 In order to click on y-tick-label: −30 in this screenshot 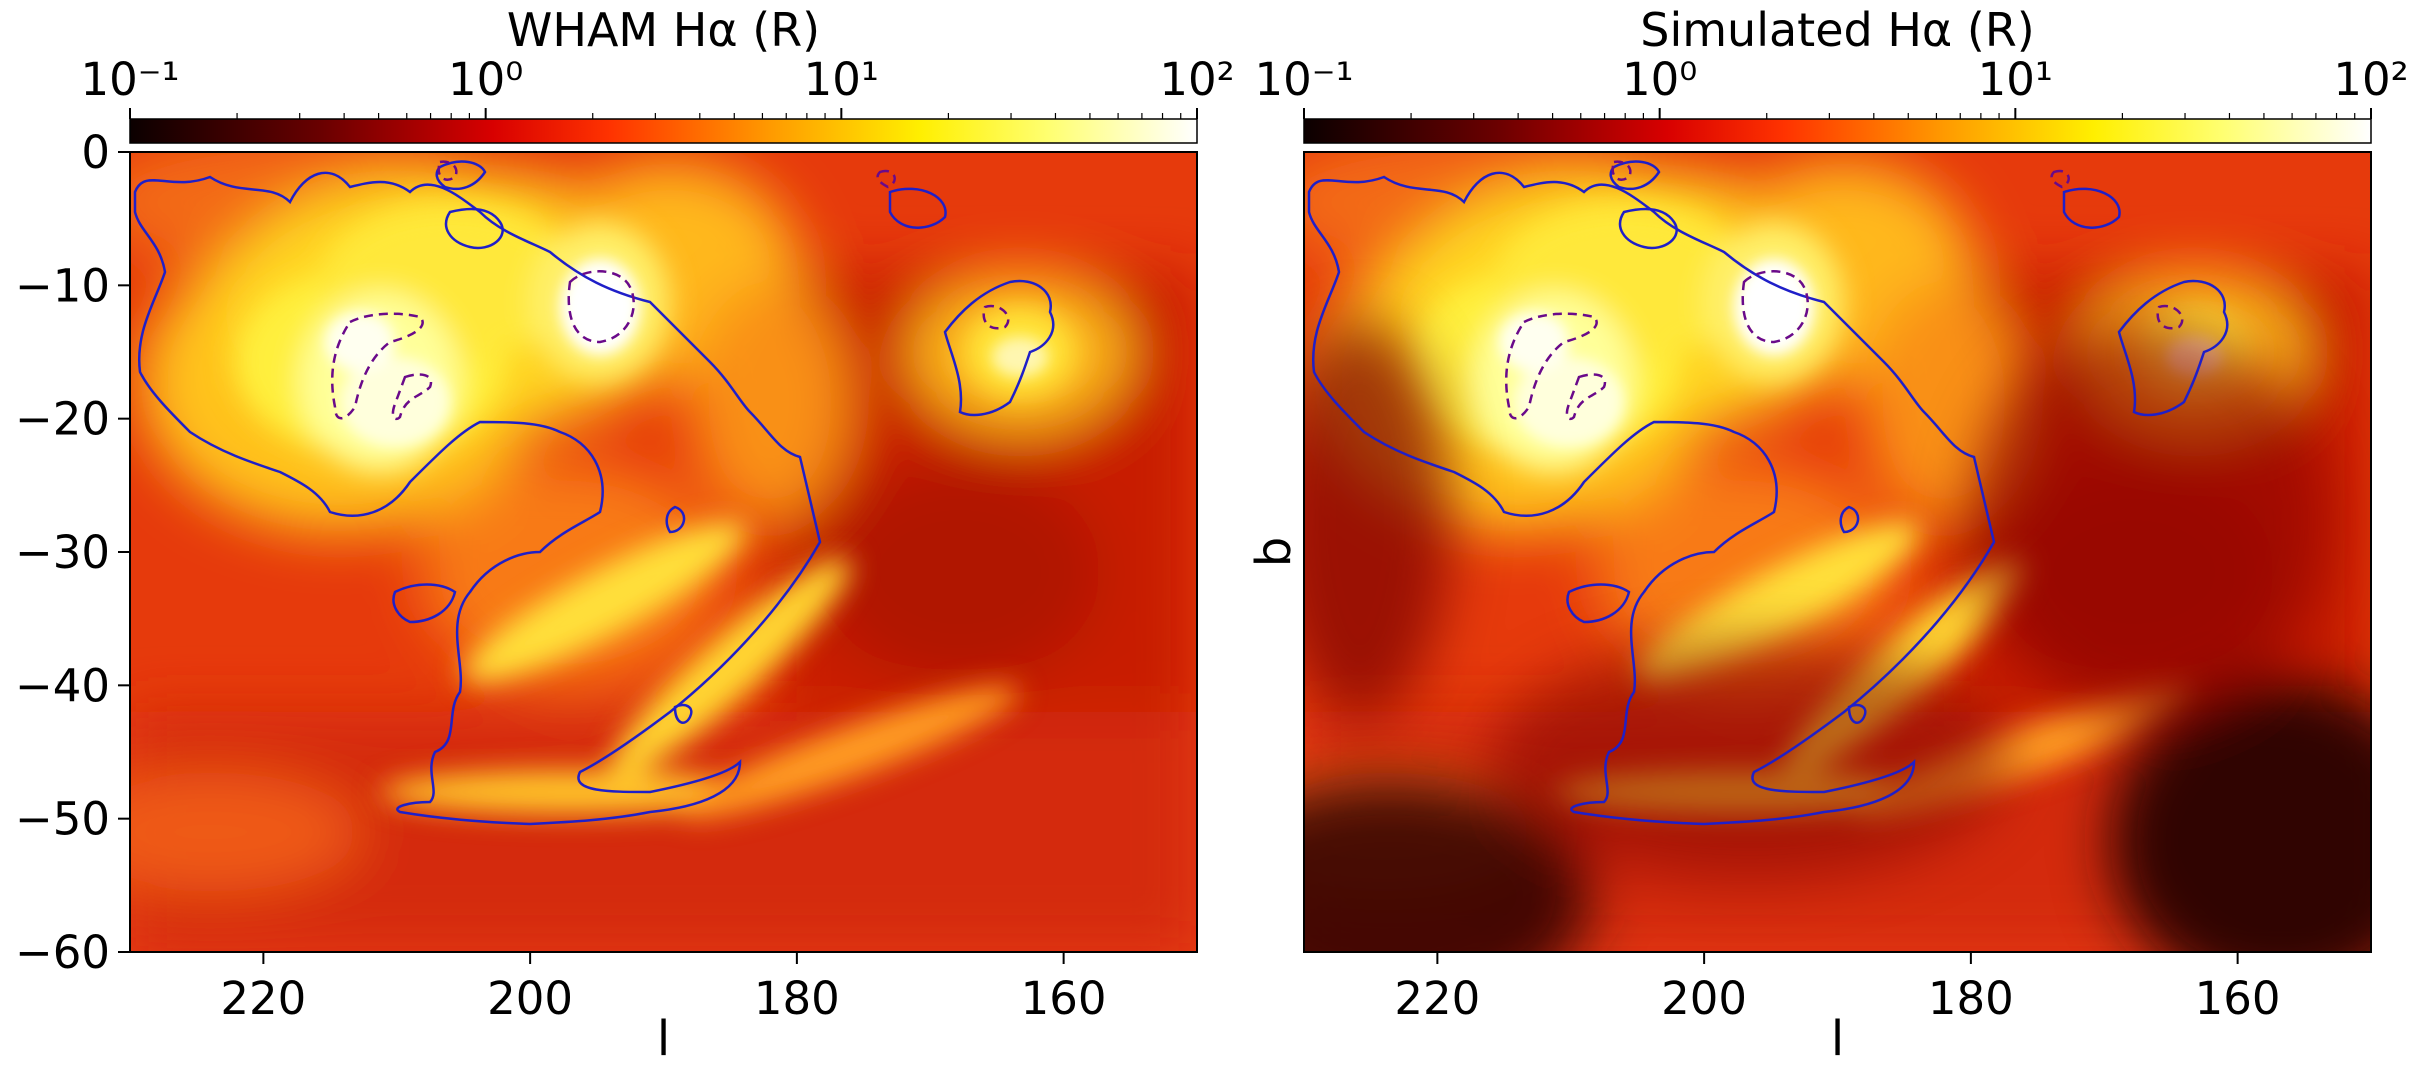, I will do `click(62, 552)`.